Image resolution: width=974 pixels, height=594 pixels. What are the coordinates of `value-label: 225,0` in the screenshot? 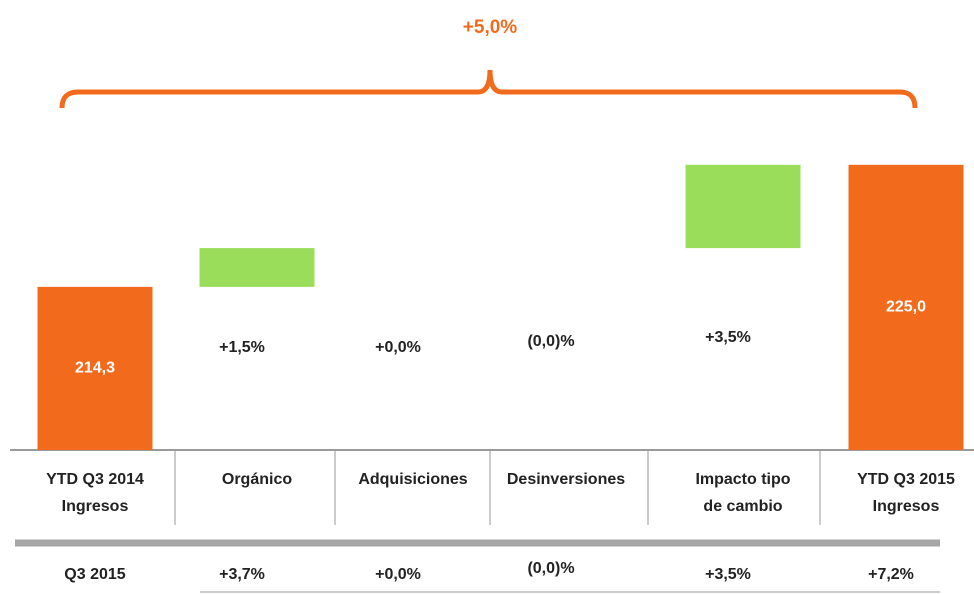 It's located at (906, 307).